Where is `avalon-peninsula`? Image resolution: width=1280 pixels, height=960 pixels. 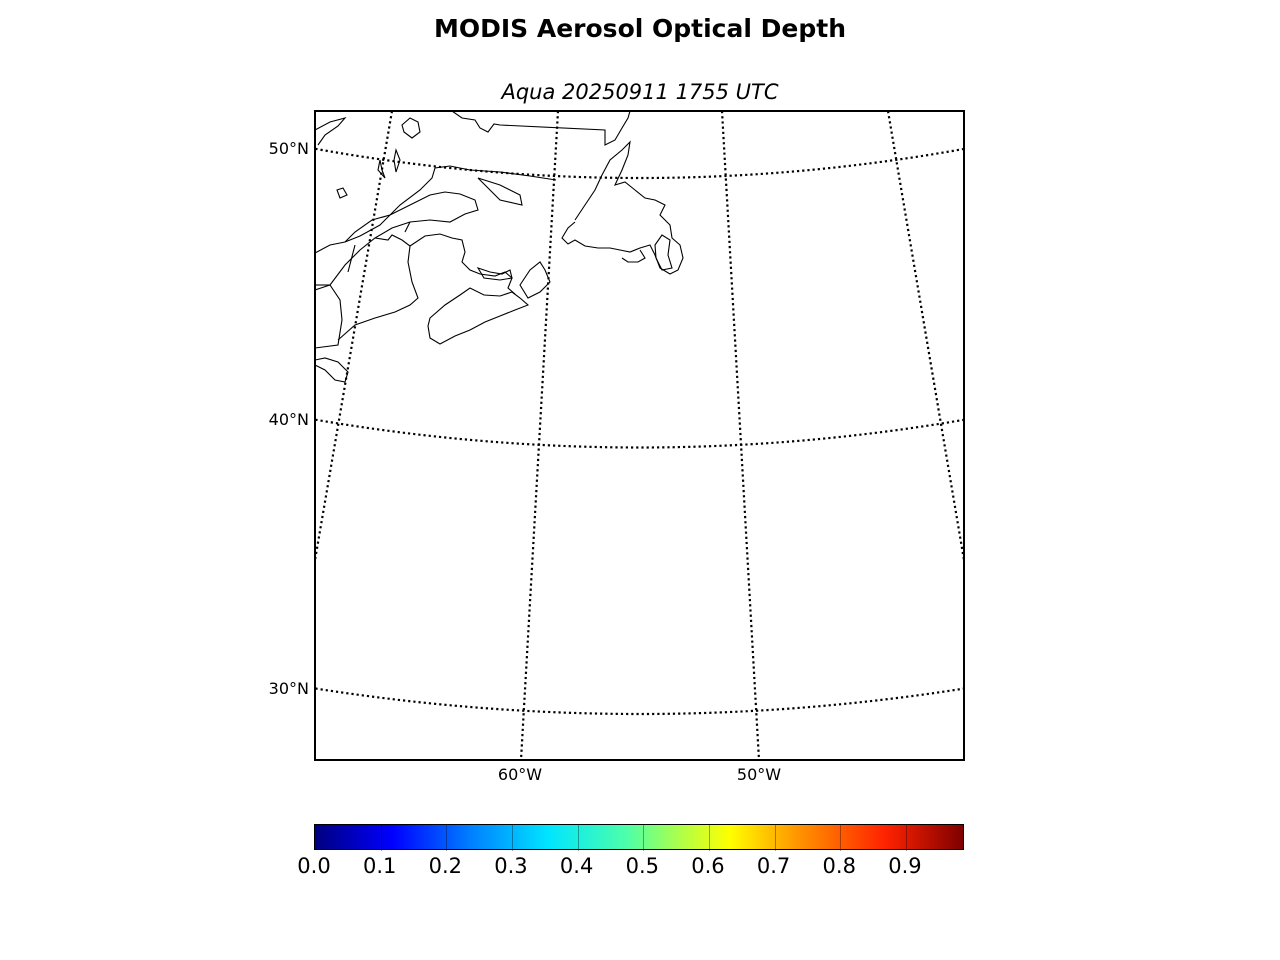
avalon-peninsula is located at coordinates (663, 252).